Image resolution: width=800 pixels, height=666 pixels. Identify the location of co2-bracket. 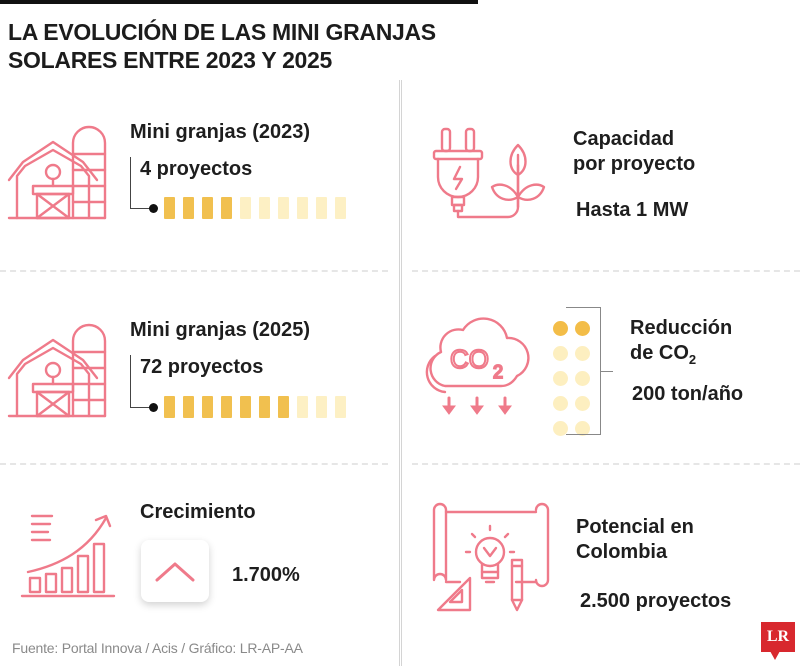
(583, 371).